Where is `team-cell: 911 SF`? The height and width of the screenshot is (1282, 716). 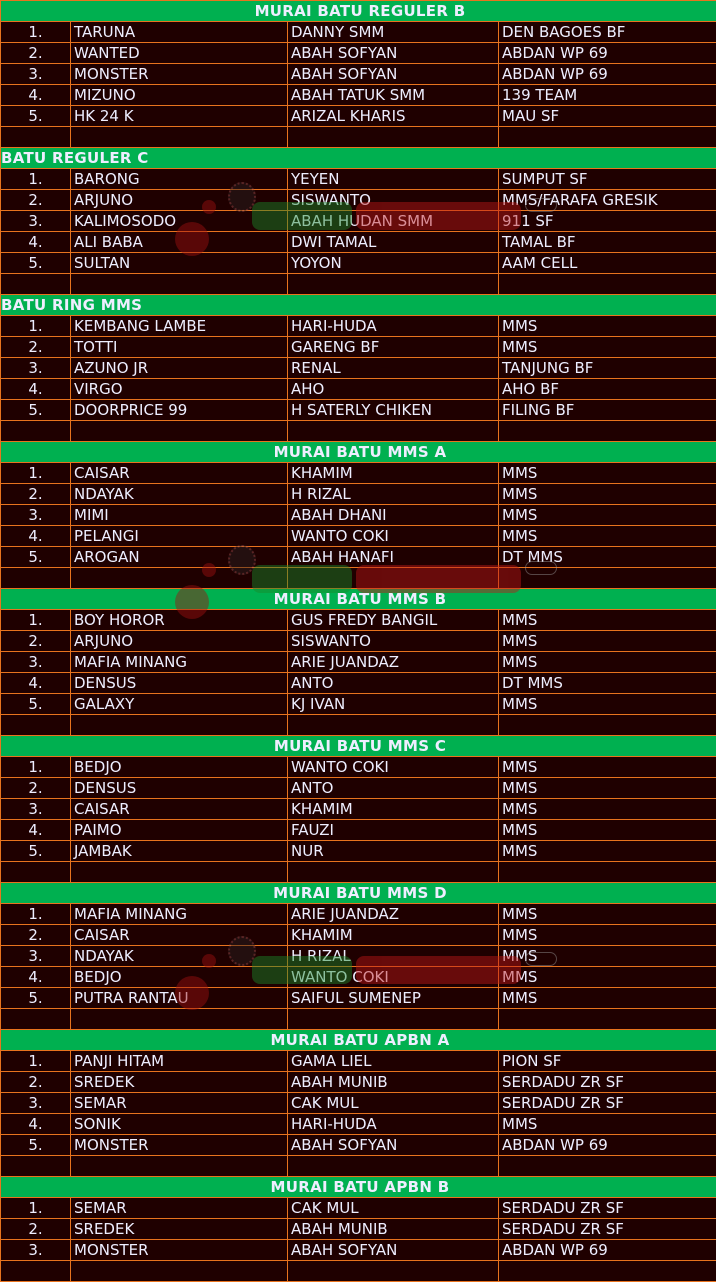
team-cell: 911 SF is located at coordinates (606, 221).